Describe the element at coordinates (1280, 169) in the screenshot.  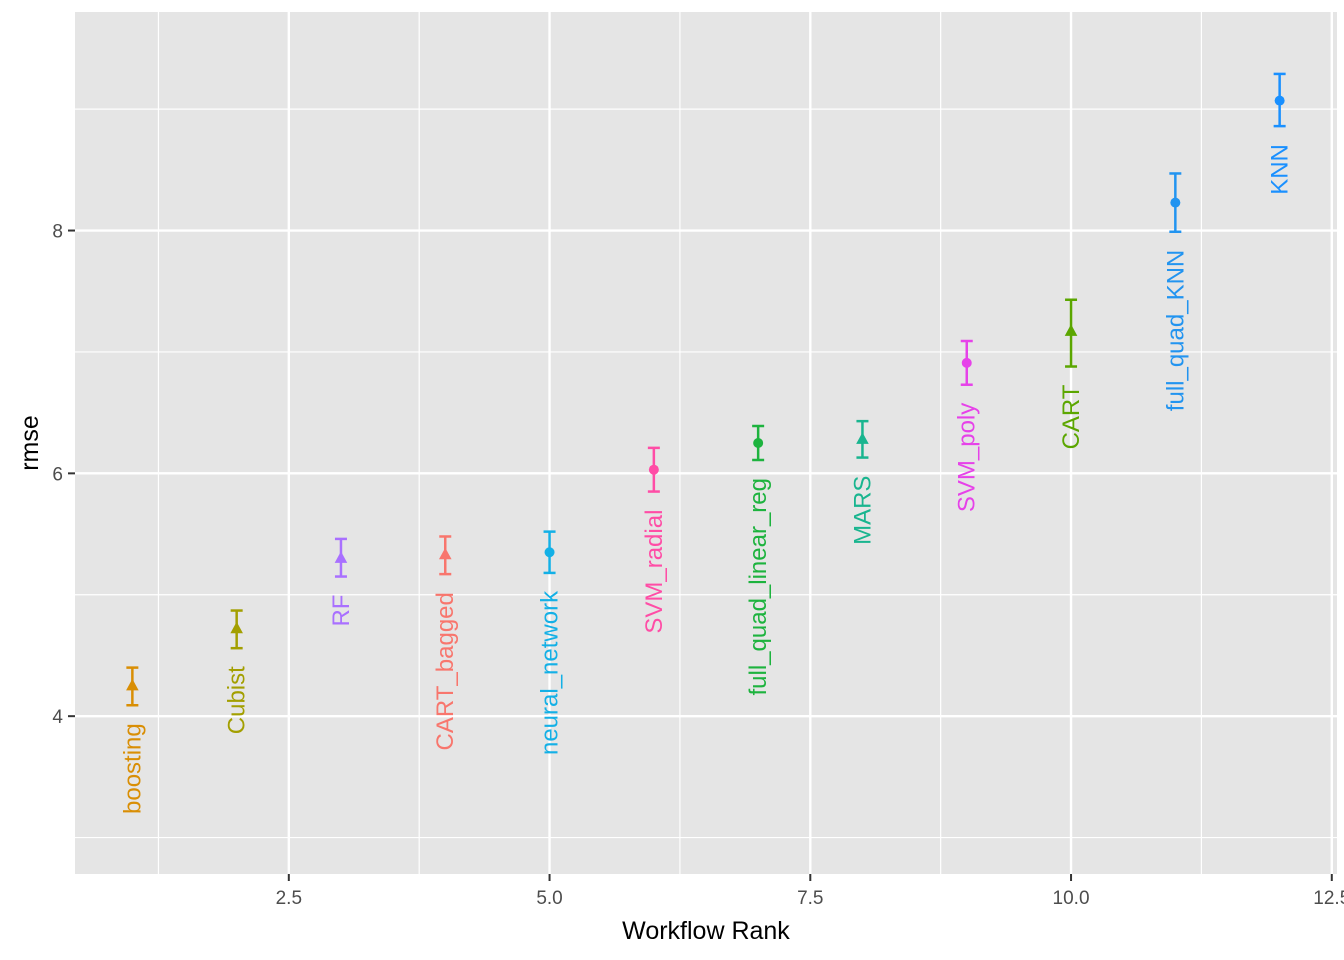
I see `point-label: KNN` at that location.